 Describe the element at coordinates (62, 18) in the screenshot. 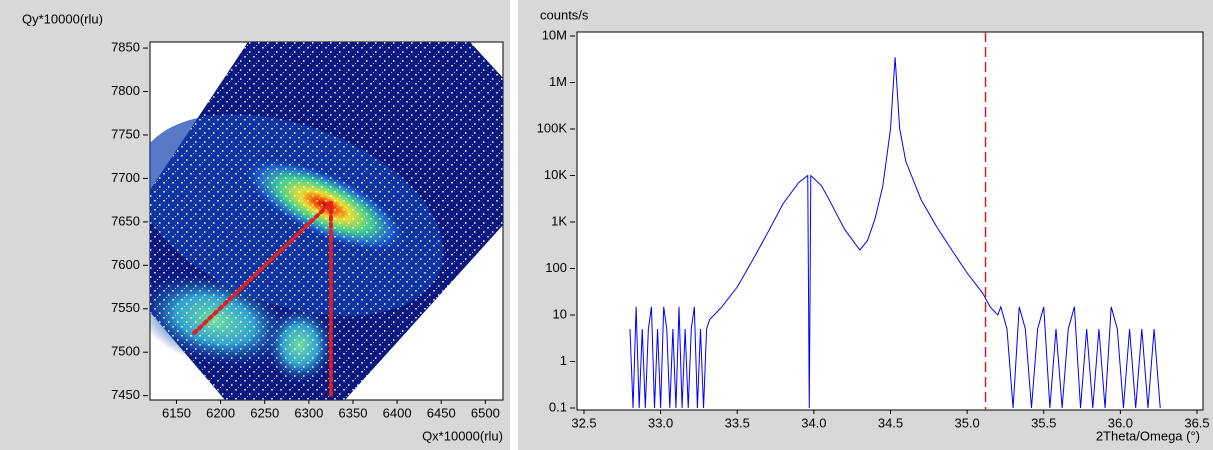

I see `y-axis-label: Qy*10000(rlu)` at that location.